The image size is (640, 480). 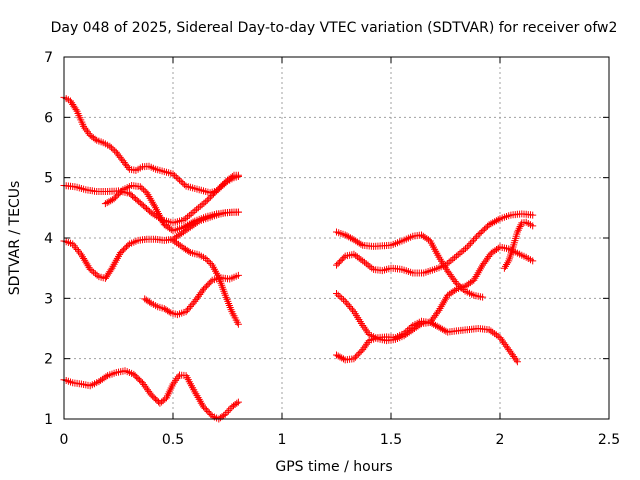 What do you see at coordinates (48, 58) in the screenshot?
I see `y-tick-label: 7` at bounding box center [48, 58].